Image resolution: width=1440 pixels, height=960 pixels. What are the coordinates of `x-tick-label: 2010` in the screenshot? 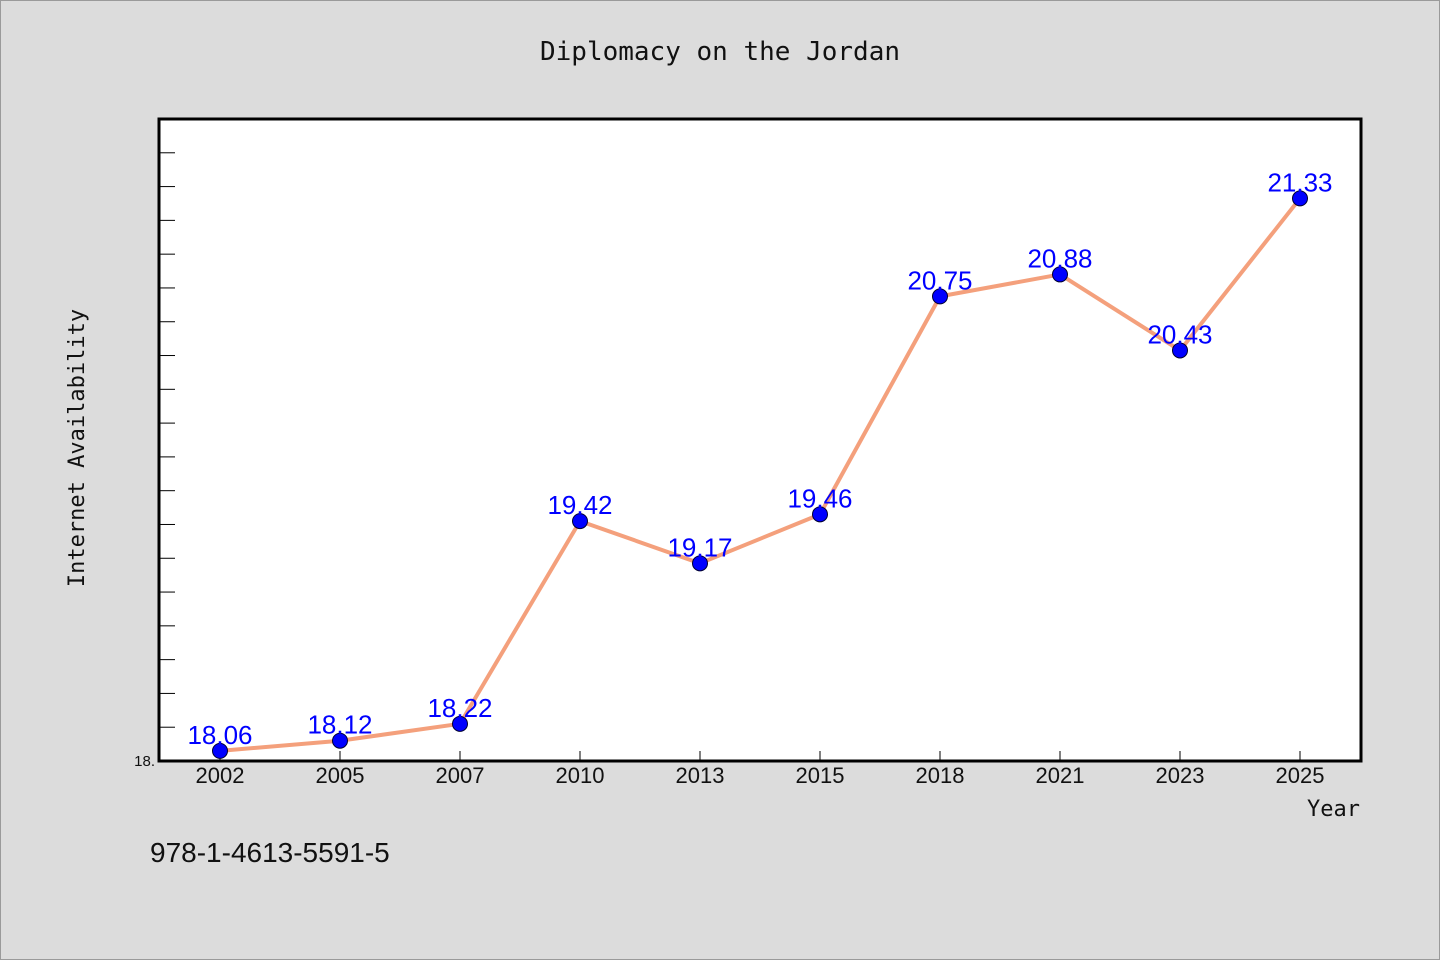 It's located at (580, 775).